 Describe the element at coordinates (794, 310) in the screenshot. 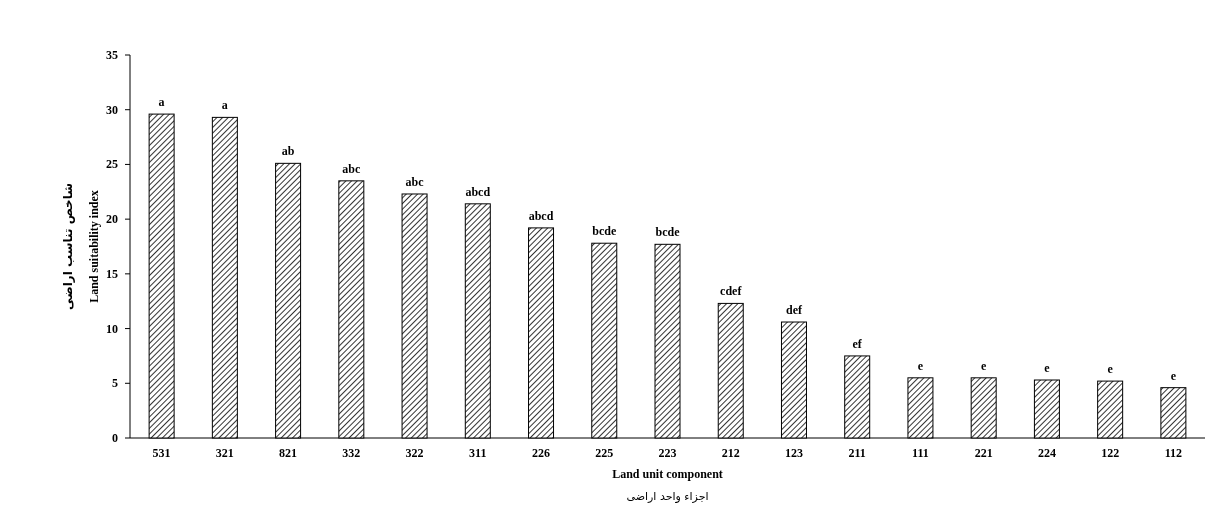

I see `data-label: def` at that location.